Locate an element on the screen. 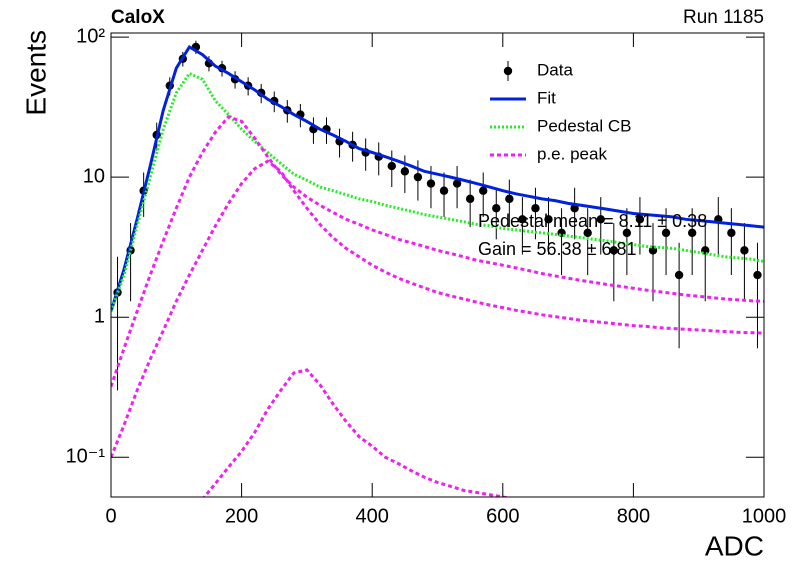 This screenshot has height=572, width=796. annotation: Gain = 56.38 ± 6.81 is located at coordinates (557, 249).